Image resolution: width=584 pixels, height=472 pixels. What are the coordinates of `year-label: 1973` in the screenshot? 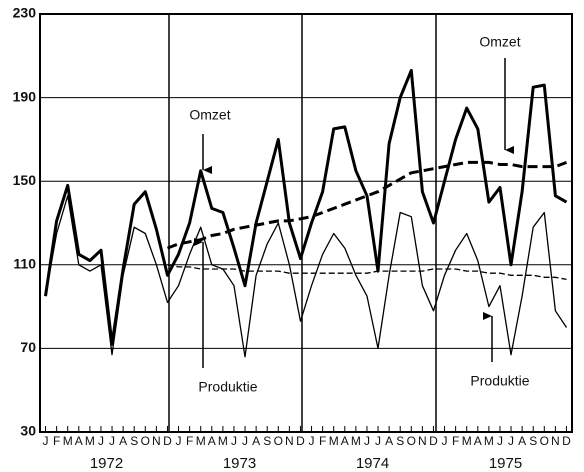 It's located at (239, 463).